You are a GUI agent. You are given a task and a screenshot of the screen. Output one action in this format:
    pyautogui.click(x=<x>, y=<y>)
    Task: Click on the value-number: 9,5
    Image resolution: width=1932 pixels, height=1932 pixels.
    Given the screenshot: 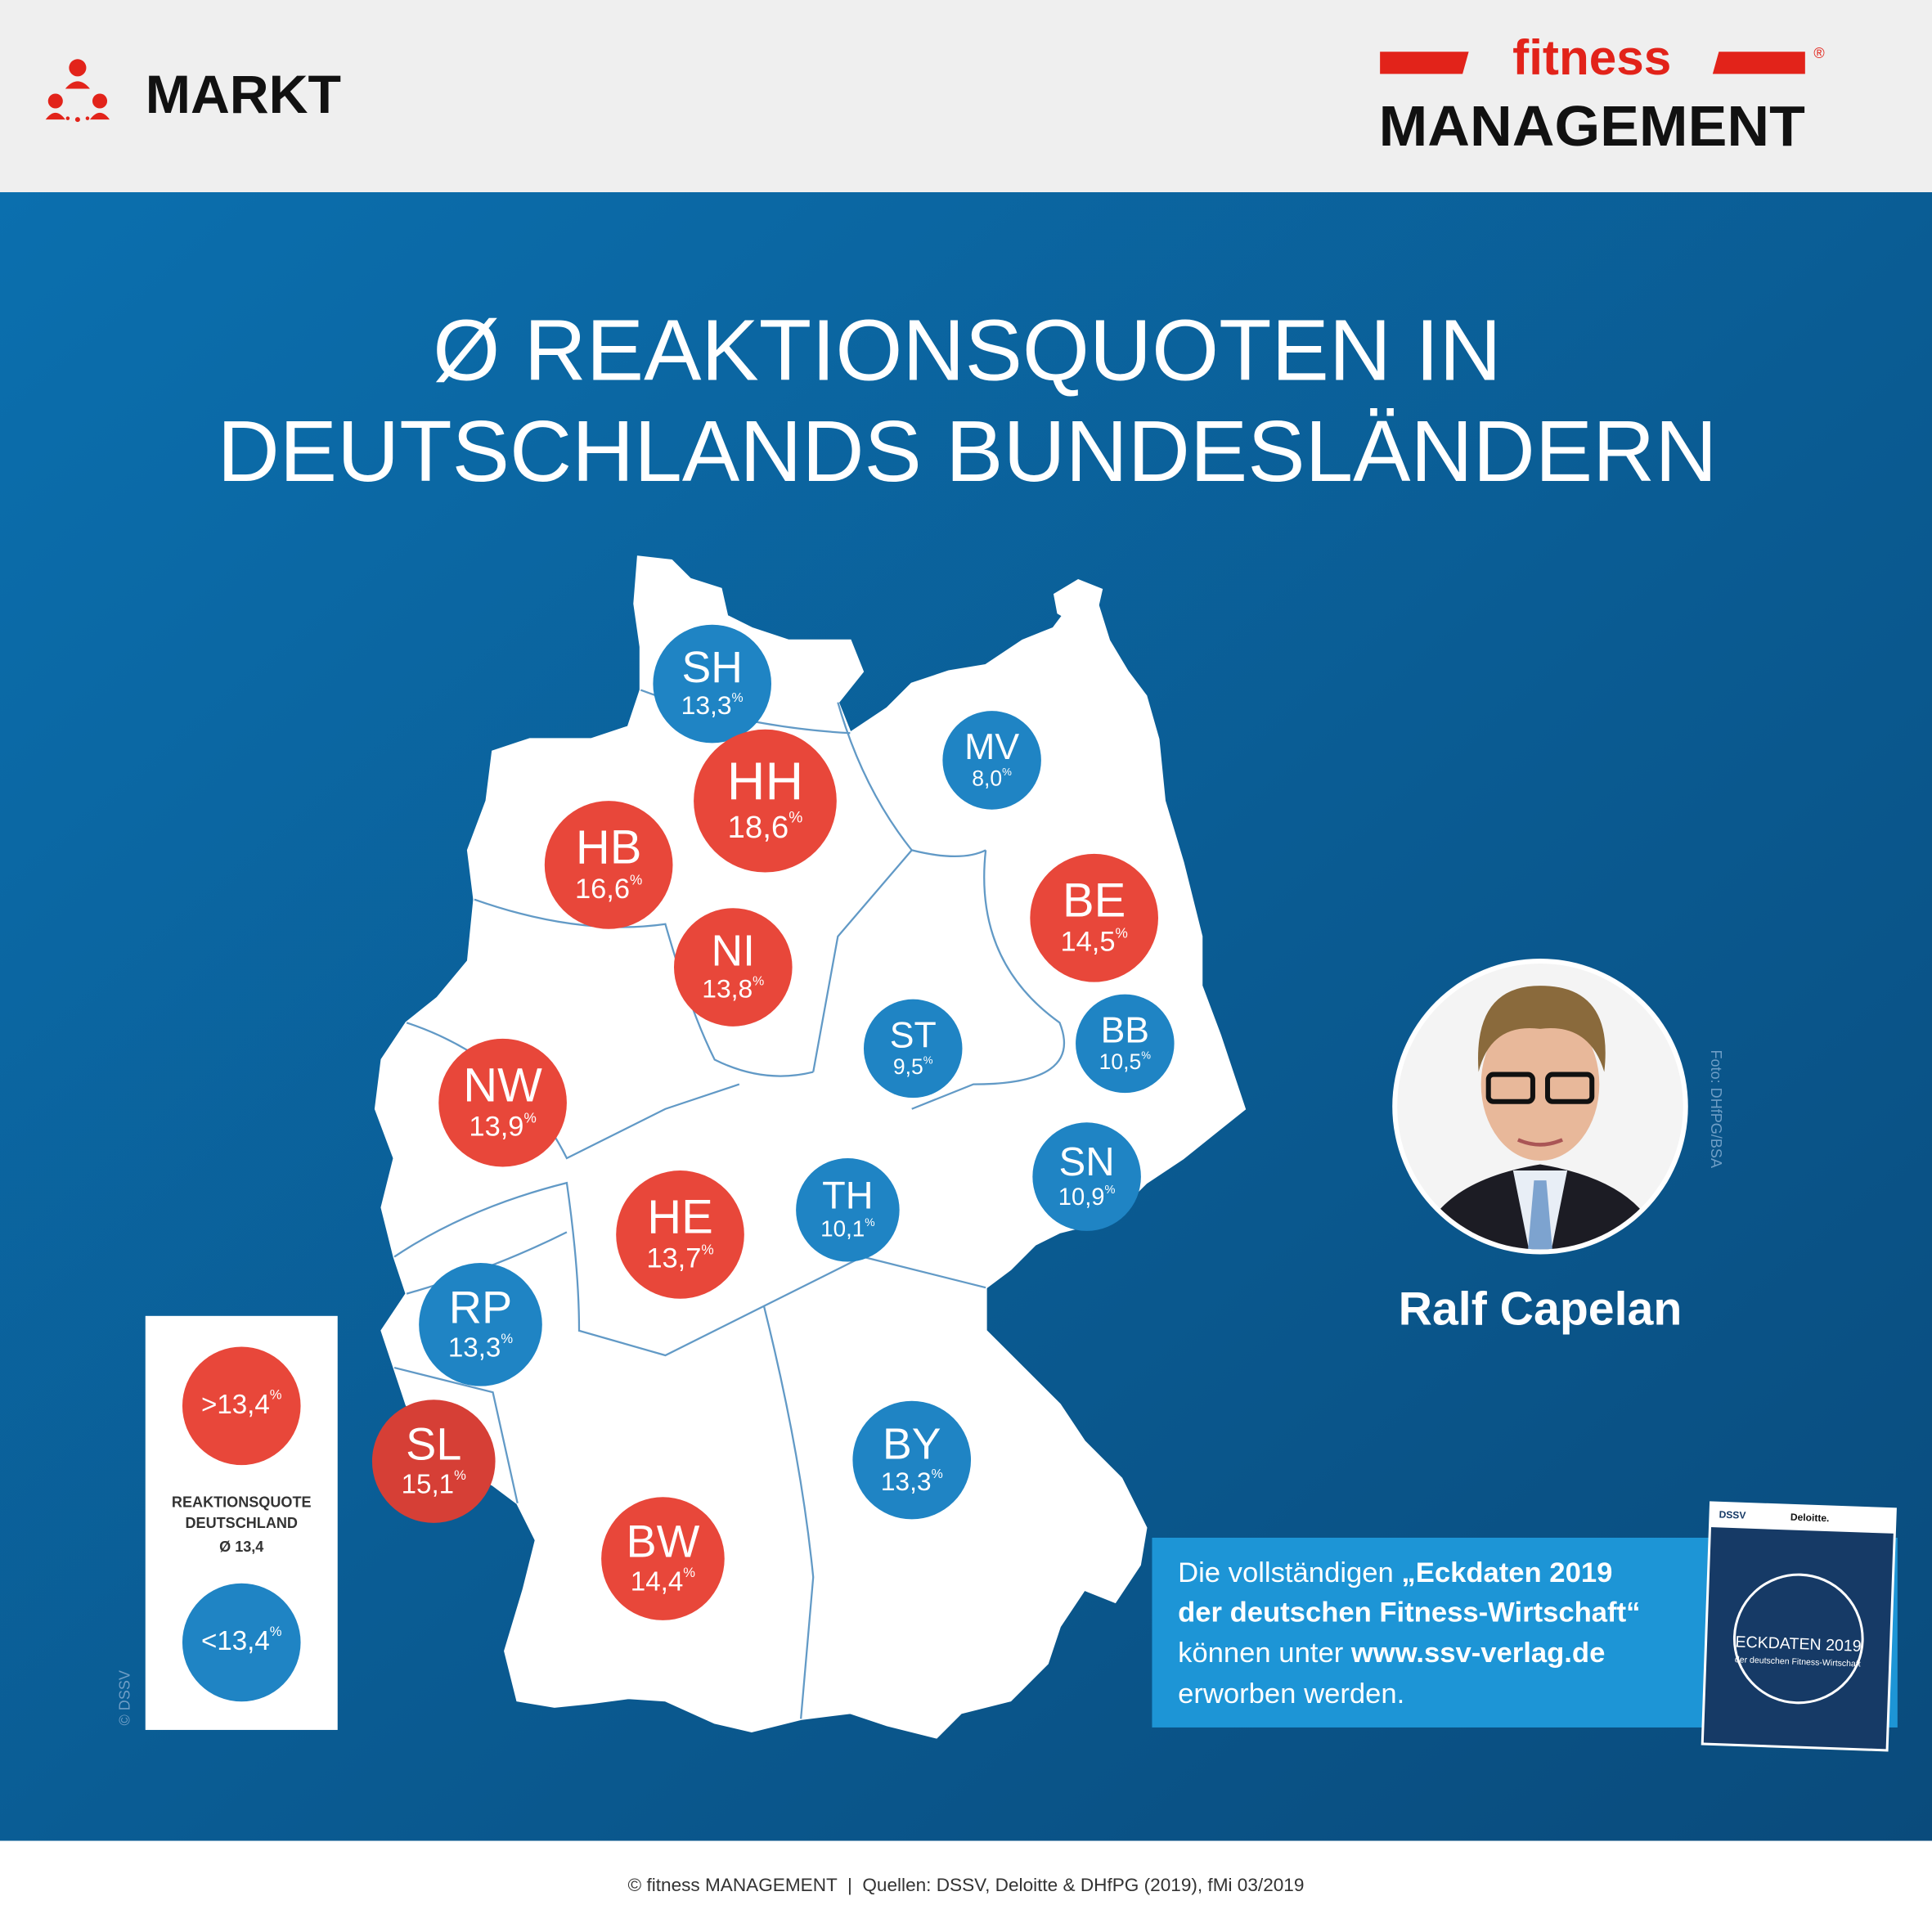 What is the action you would take?
    pyautogui.click(x=908, y=1067)
    